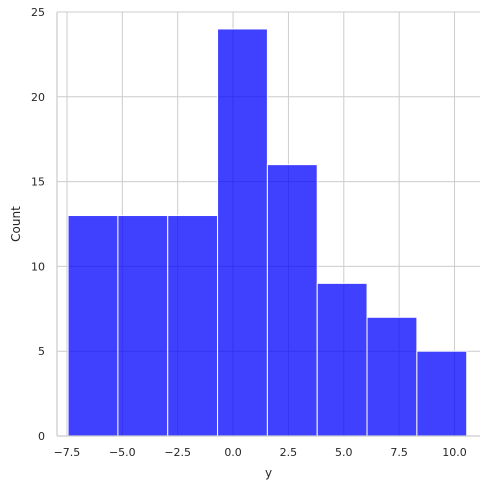 This screenshot has height=490, width=489. Describe the element at coordinates (38, 266) in the screenshot. I see `y-tick-label: 10` at that location.